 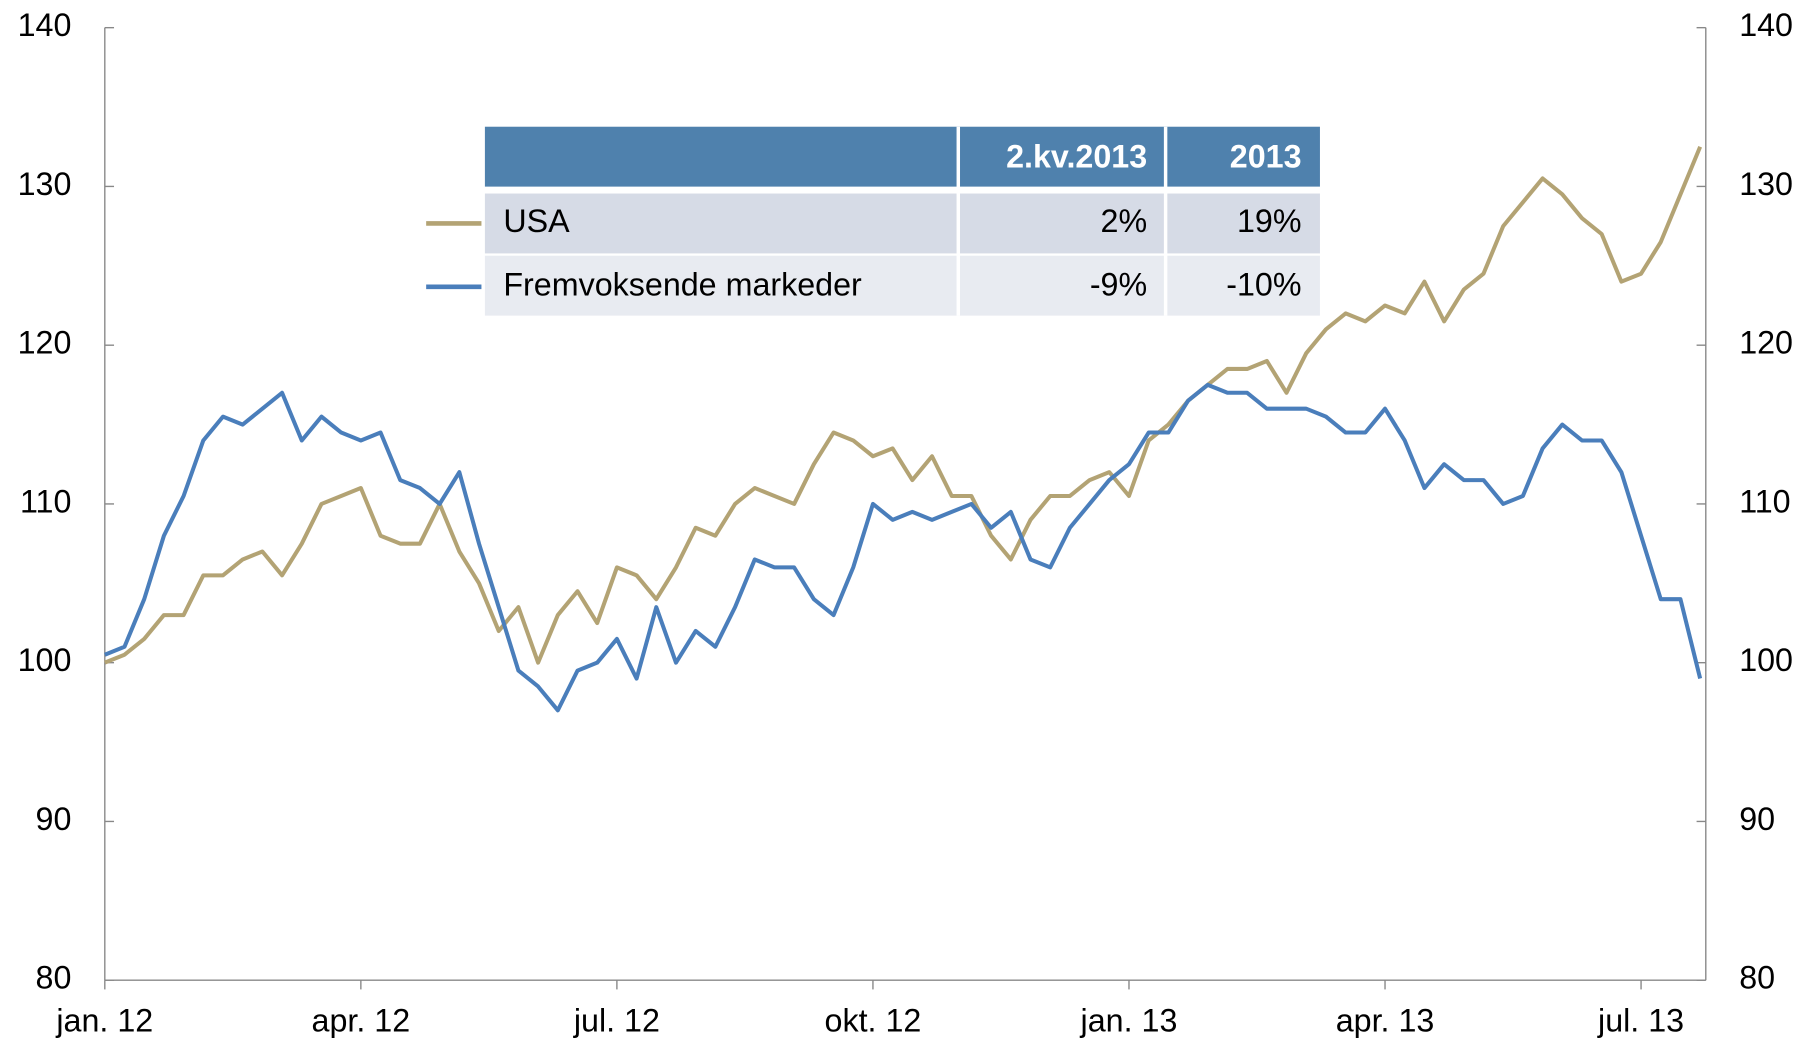 What do you see at coordinates (45, 501) in the screenshot?
I see `y-tick-label: 110` at bounding box center [45, 501].